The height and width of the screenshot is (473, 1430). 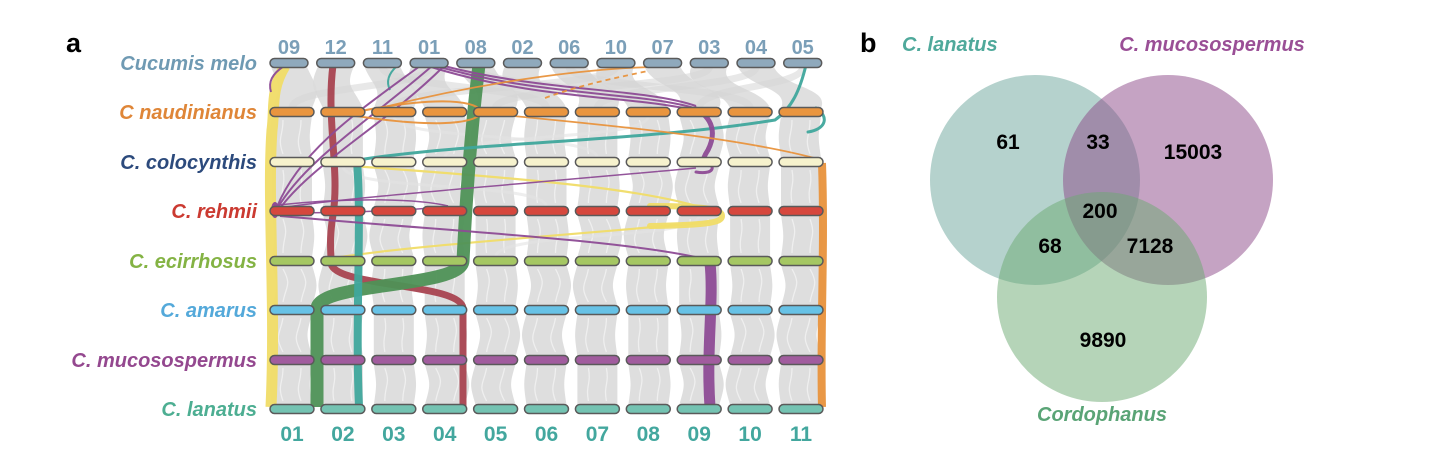 What do you see at coordinates (522, 48) in the screenshot?
I see `top-chromosome-label: 02` at bounding box center [522, 48].